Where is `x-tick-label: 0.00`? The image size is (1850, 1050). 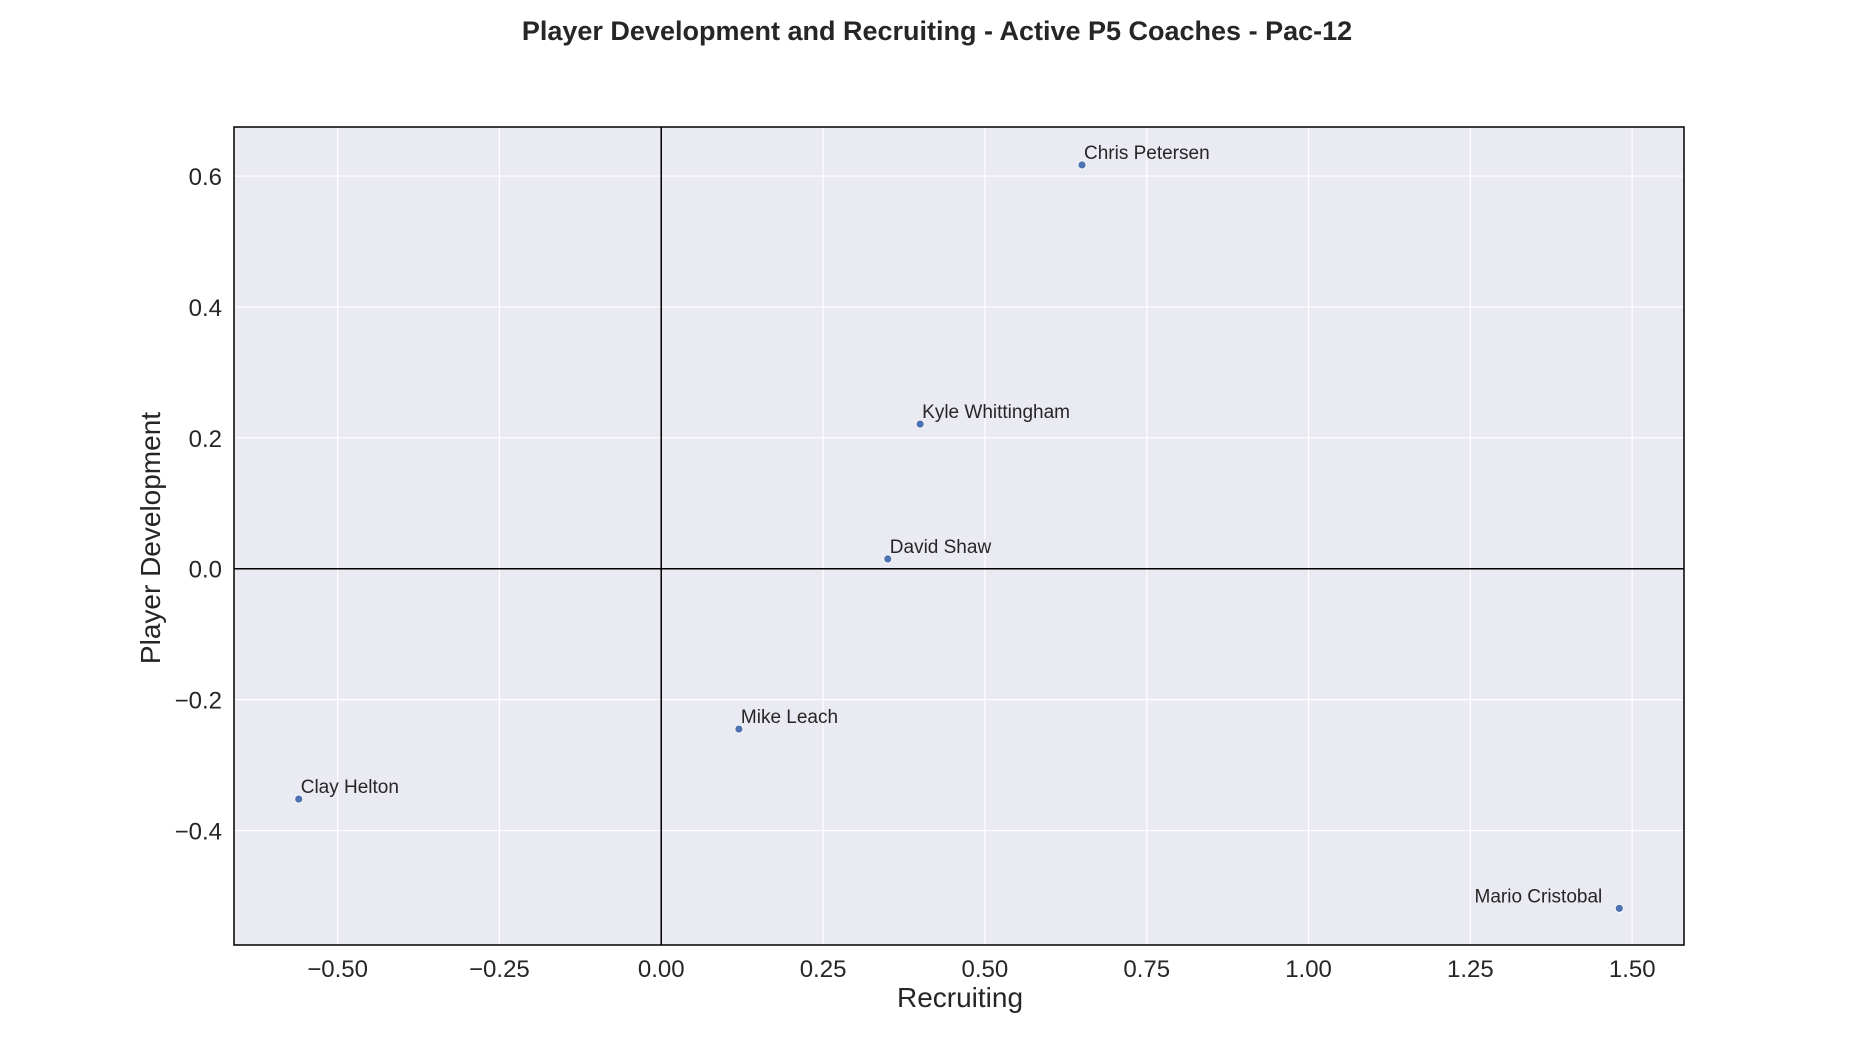
x-tick-label: 0.00 is located at coordinates (661, 969).